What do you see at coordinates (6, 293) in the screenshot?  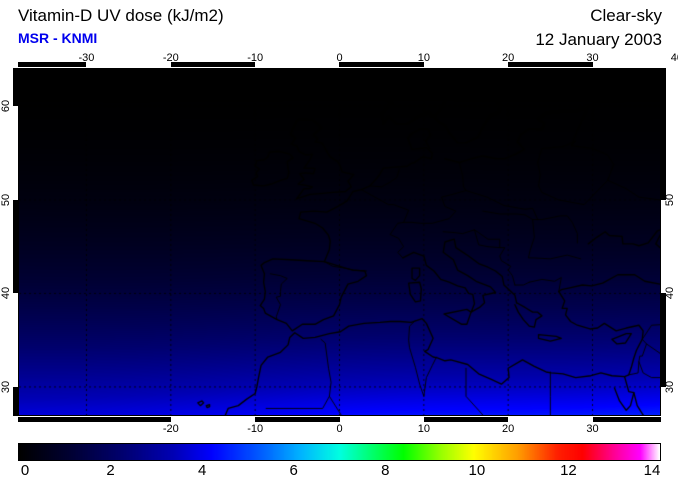 I see `axis-tick-label-left: 40` at bounding box center [6, 293].